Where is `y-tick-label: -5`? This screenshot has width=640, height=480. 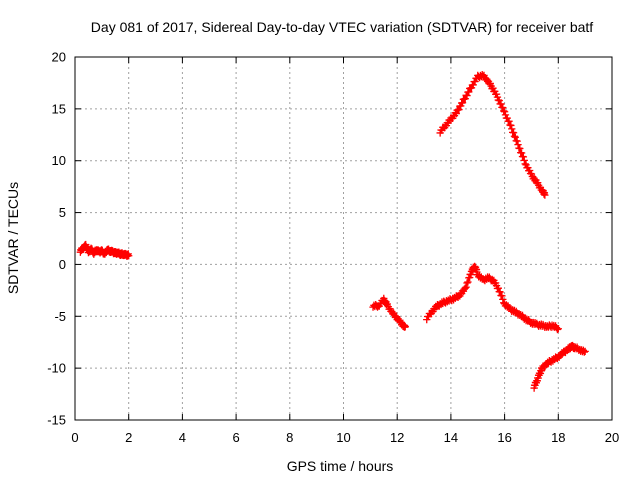 y-tick-label: -5 is located at coordinates (60, 316).